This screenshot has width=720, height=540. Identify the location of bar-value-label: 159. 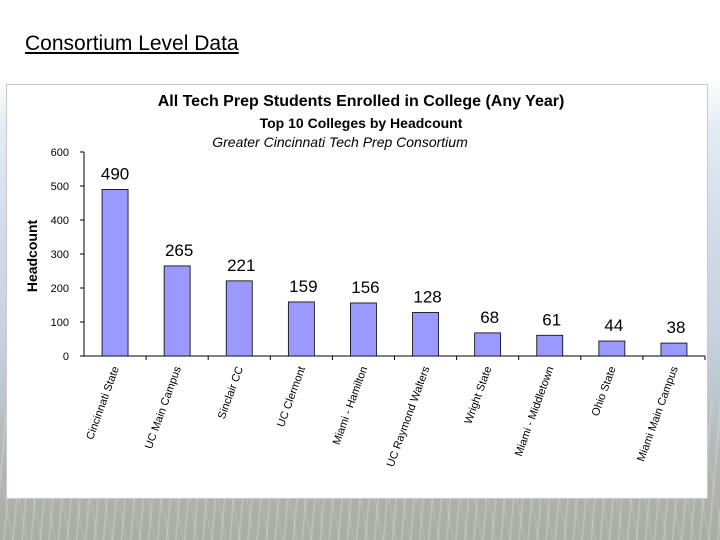
(303, 286).